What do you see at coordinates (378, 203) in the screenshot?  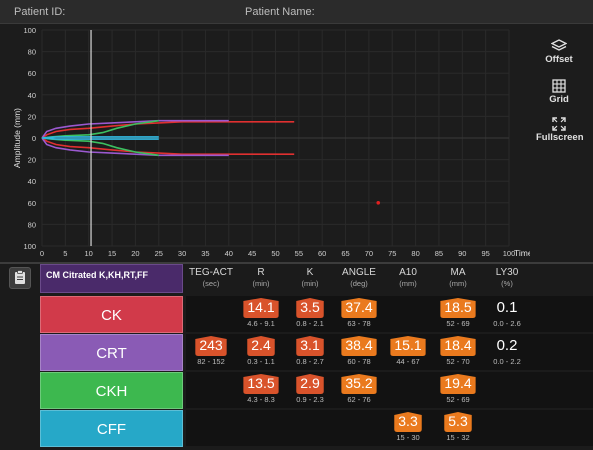 I see `red-marker` at bounding box center [378, 203].